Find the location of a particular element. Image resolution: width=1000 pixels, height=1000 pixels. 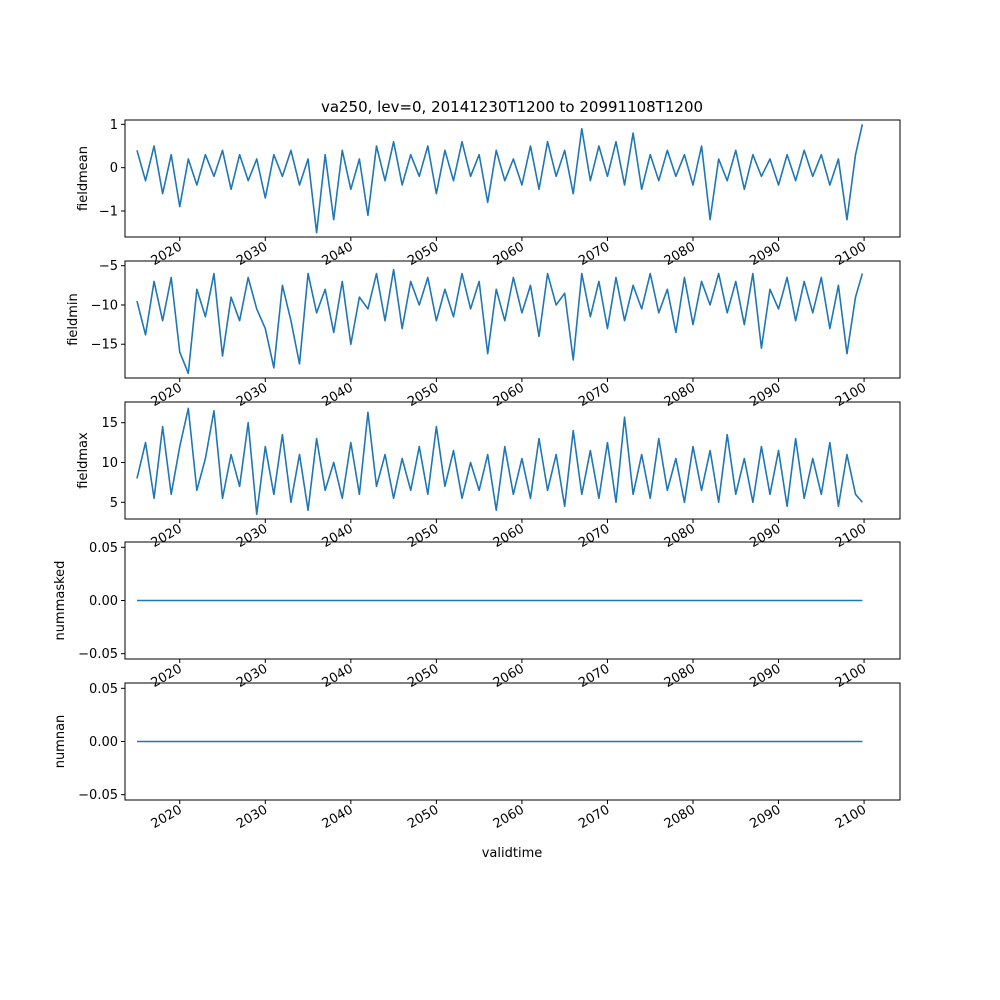

y-tick-label: 15 is located at coordinates (109, 423).